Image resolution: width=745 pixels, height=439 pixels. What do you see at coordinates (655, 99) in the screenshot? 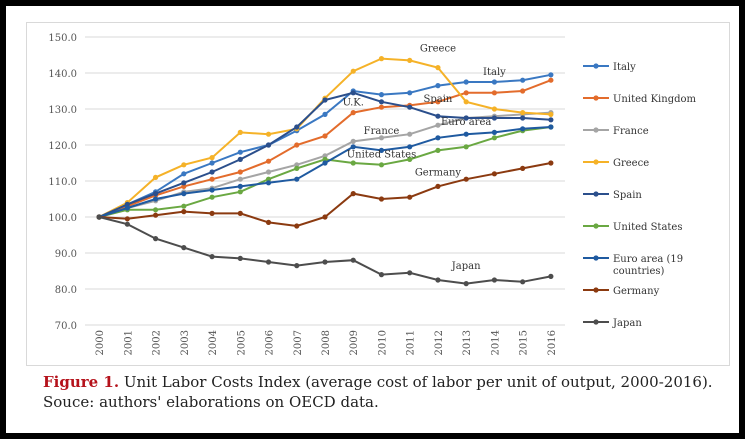
I see `legend-label: United Kingdom` at bounding box center [655, 99].